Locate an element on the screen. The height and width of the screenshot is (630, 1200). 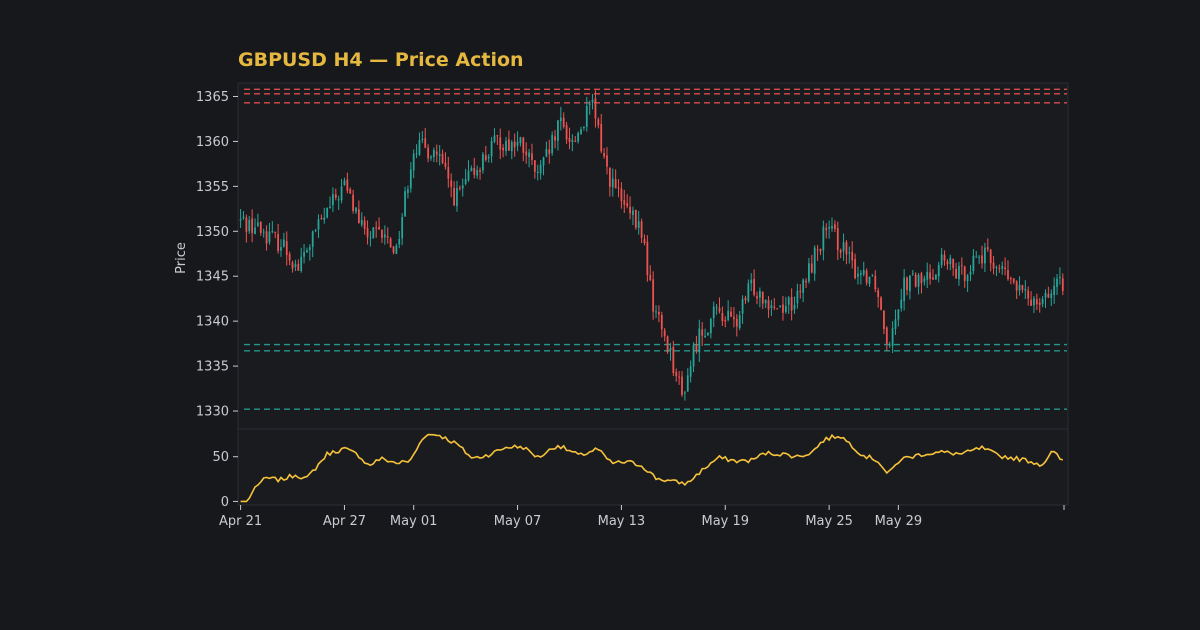
x-tick-label: May 01 is located at coordinates (414, 521).